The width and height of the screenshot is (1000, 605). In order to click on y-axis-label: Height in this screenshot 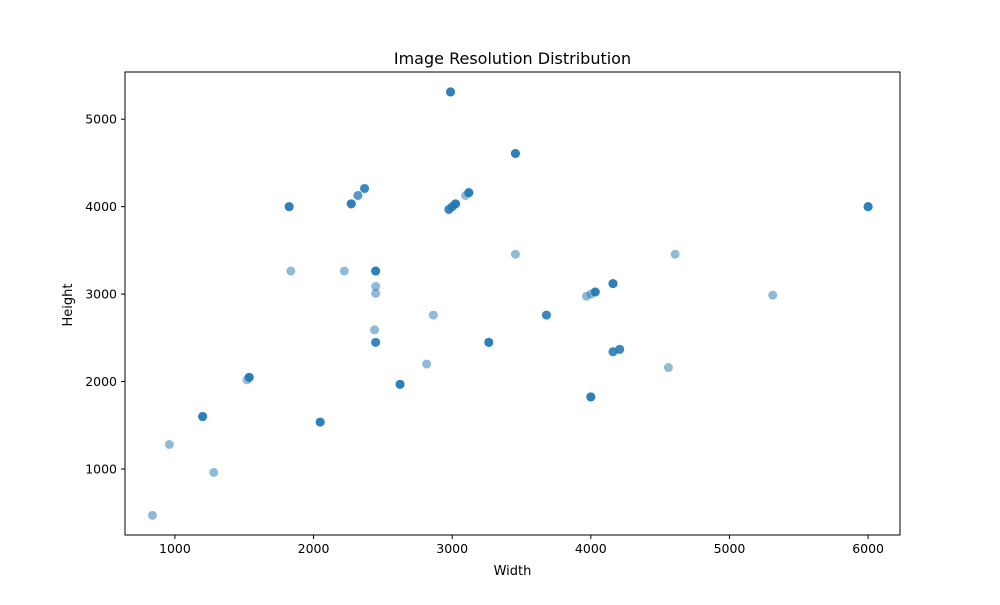, I will do `click(68, 305)`.